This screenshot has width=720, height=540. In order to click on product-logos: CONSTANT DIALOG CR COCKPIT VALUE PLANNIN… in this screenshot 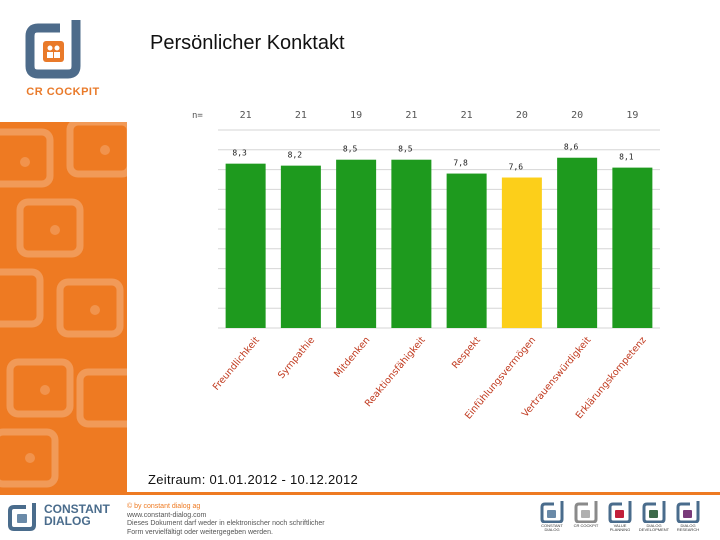, I will do `click(620, 516)`.